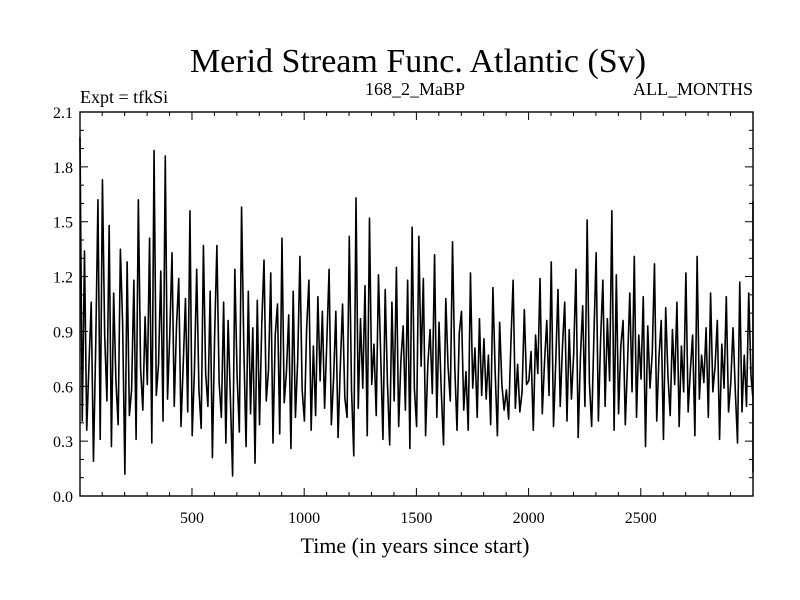  Describe the element at coordinates (418, 61) in the screenshot. I see `chart-title: Merid Stream Func. Atlantic (Sv)` at that location.